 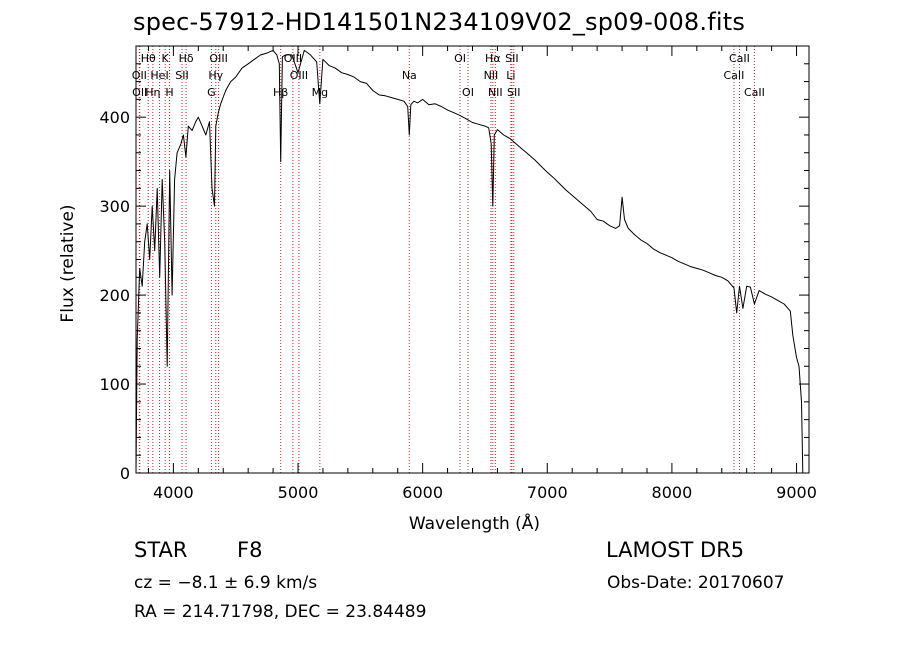 I want to click on line-label-23: Li, so click(x=510, y=75).